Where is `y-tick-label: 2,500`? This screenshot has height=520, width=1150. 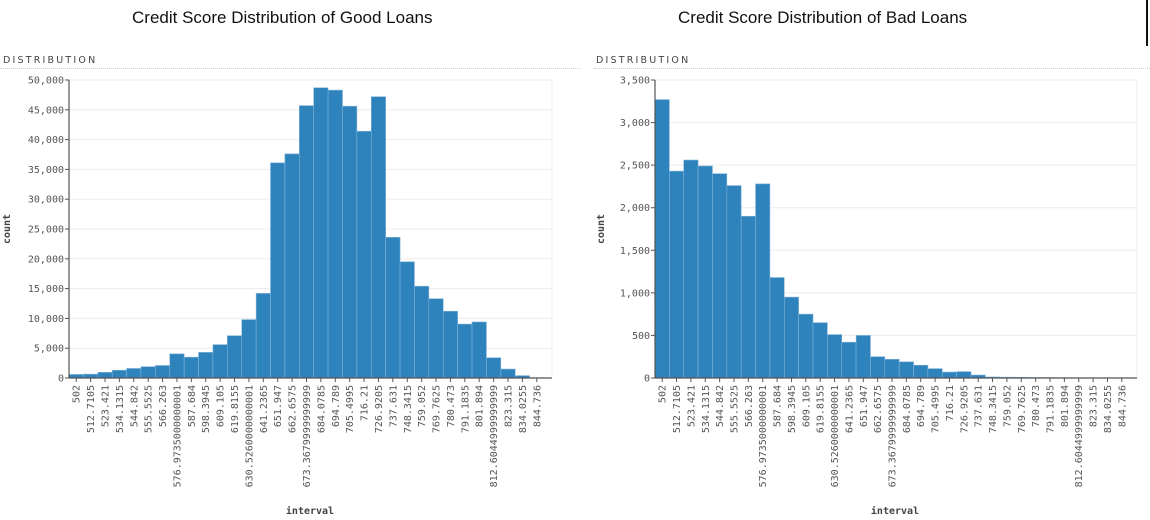
y-tick-label: 2,500 is located at coordinates (635, 166).